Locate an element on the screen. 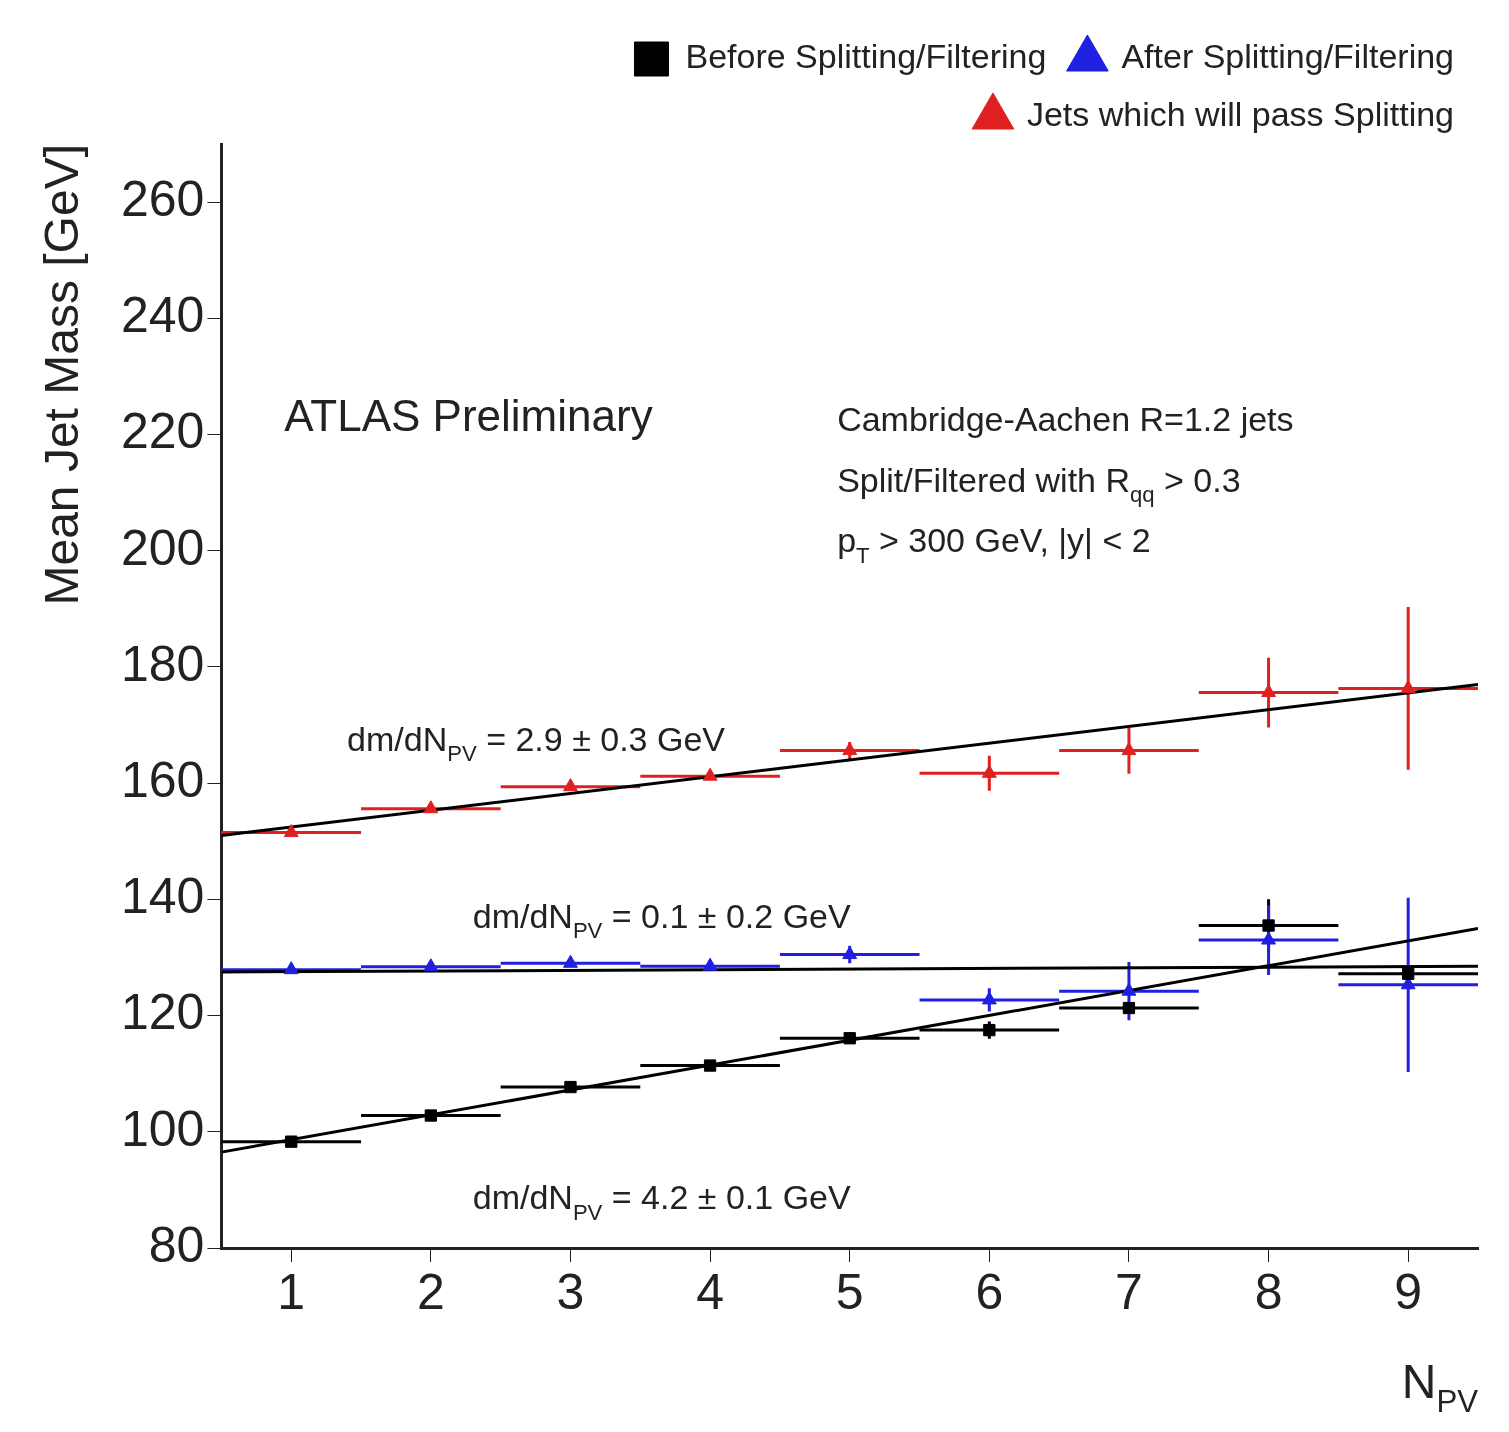  x-tick-label: 8 is located at coordinates (1268, 1291).